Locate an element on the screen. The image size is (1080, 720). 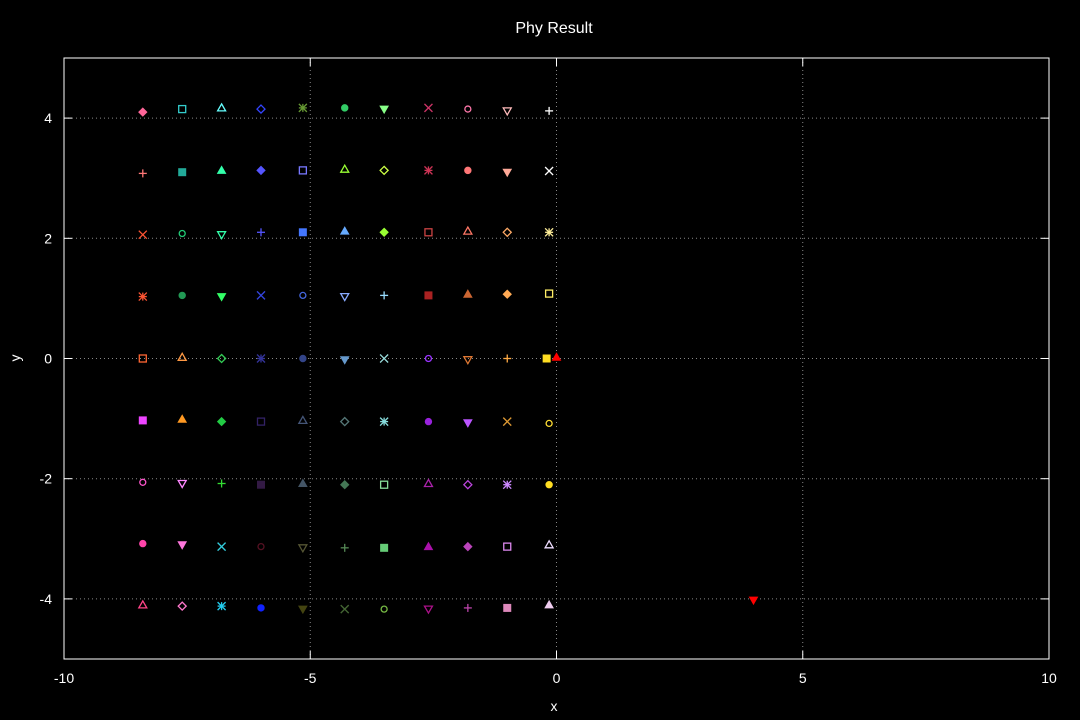
x-tick-label: 5 is located at coordinates (803, 678).